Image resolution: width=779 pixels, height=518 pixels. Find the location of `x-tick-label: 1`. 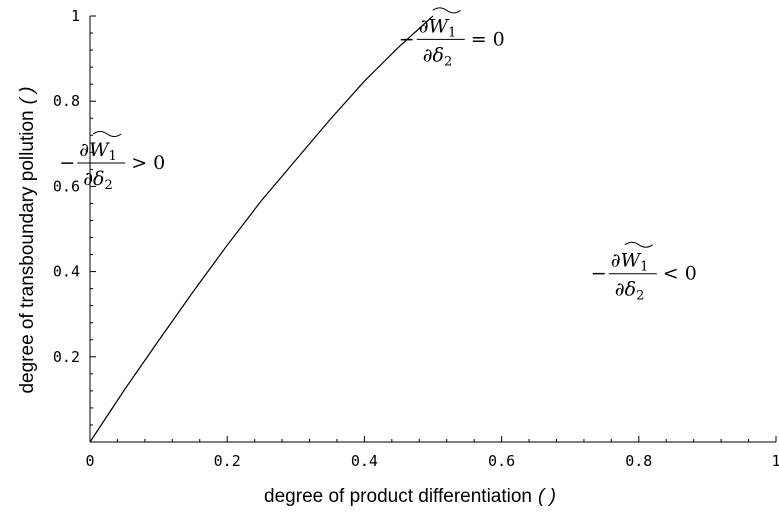

x-tick-label: 1 is located at coordinates (775, 461).